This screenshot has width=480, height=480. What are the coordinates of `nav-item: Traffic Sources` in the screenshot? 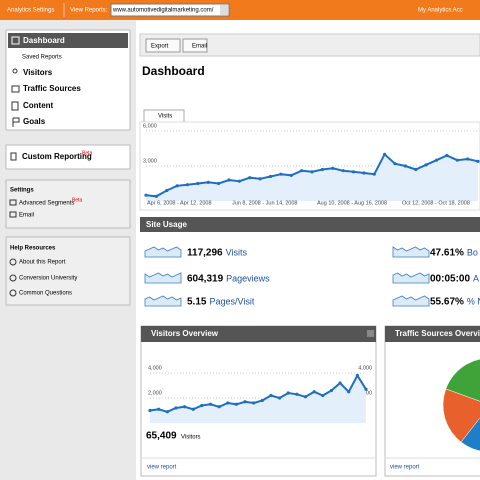 It's located at (52, 88).